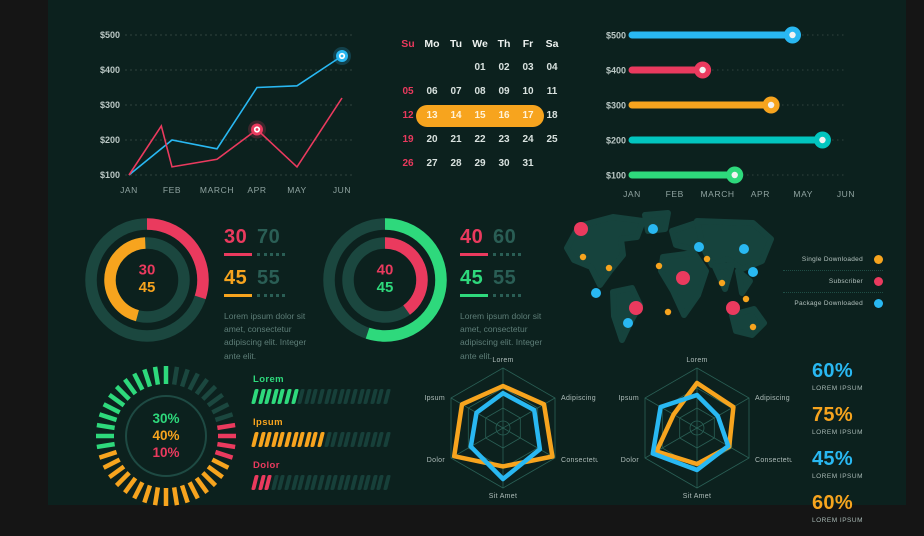 The width and height of the screenshot is (924, 536). Describe the element at coordinates (385, 280) in the screenshot. I see `donut-arc` at that location.